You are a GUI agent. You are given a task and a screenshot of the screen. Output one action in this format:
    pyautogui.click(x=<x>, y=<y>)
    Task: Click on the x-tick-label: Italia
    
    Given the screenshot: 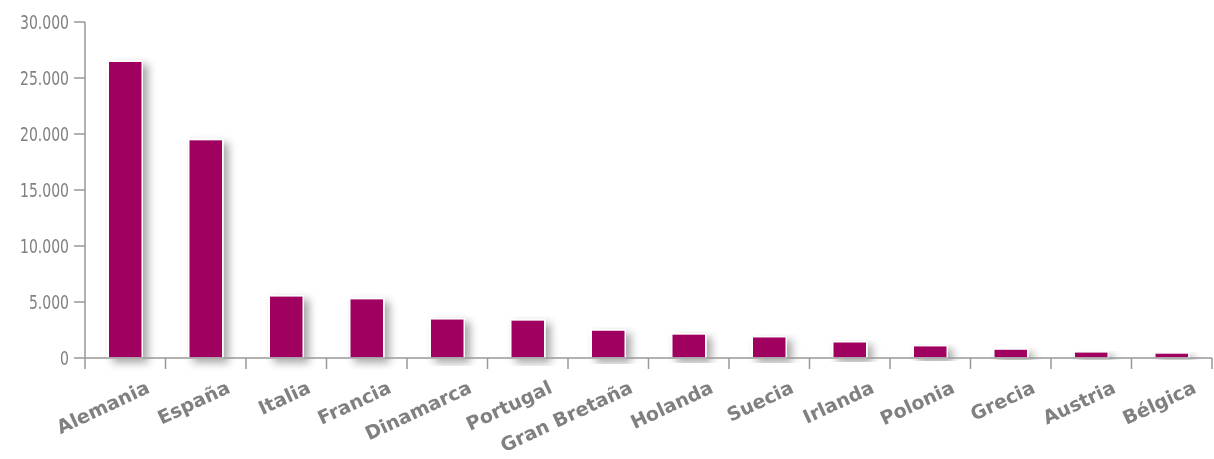 What is the action you would take?
    pyautogui.click(x=284, y=397)
    